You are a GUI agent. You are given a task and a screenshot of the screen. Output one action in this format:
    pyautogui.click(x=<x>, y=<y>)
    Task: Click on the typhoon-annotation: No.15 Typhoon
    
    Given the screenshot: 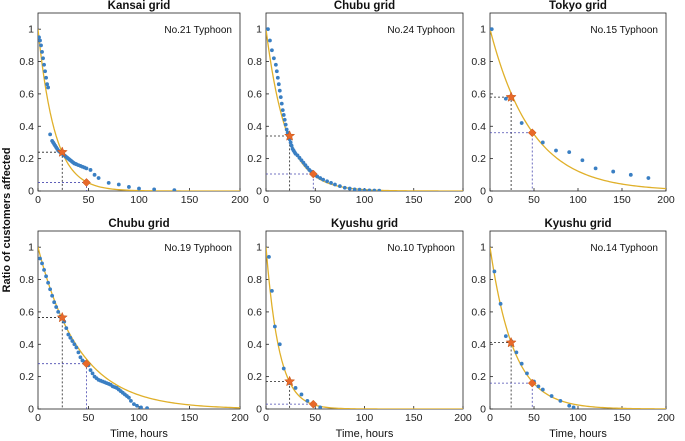 What is the action you would take?
    pyautogui.click(x=624, y=30)
    